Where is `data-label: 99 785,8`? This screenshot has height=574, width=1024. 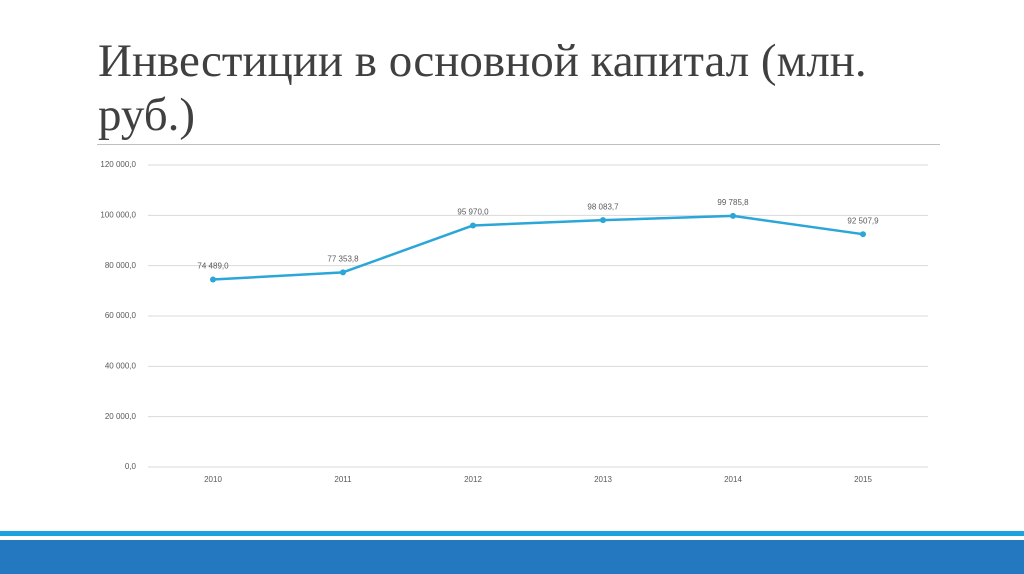 data-label: 99 785,8 is located at coordinates (733, 202).